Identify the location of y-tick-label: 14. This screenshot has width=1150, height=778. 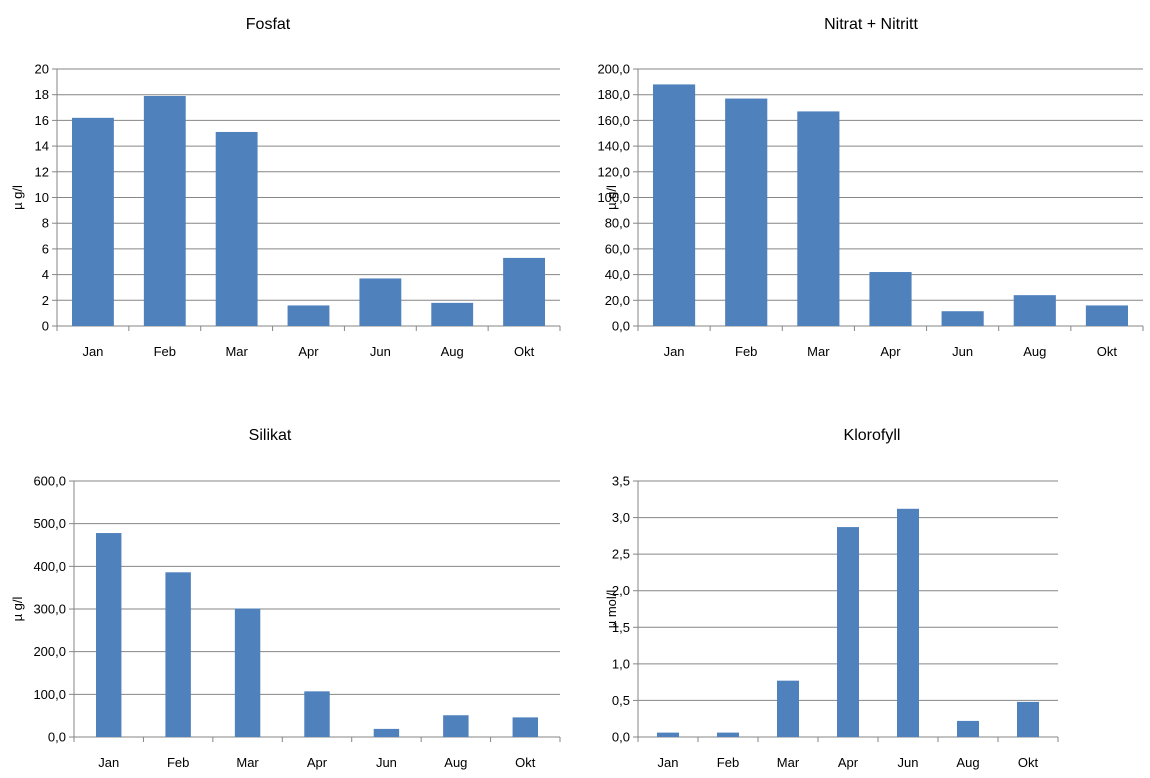
(42, 146).